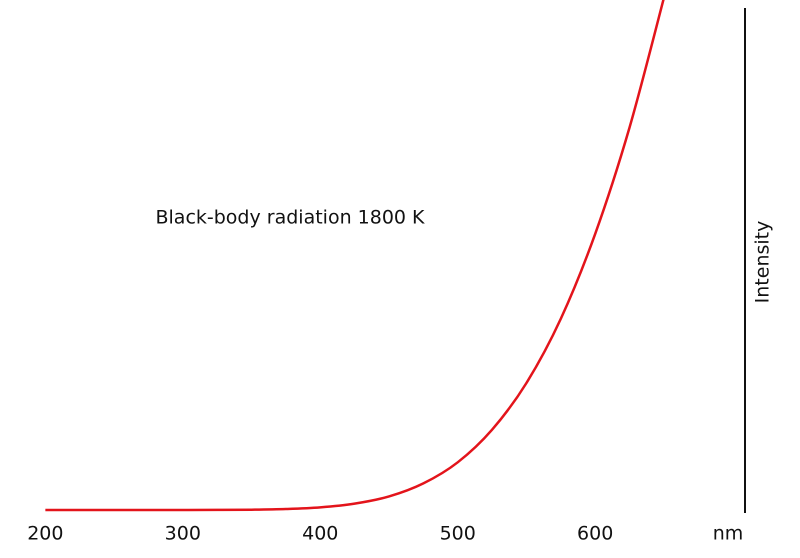  What do you see at coordinates (183, 534) in the screenshot?
I see `x-tick-label: 300` at bounding box center [183, 534].